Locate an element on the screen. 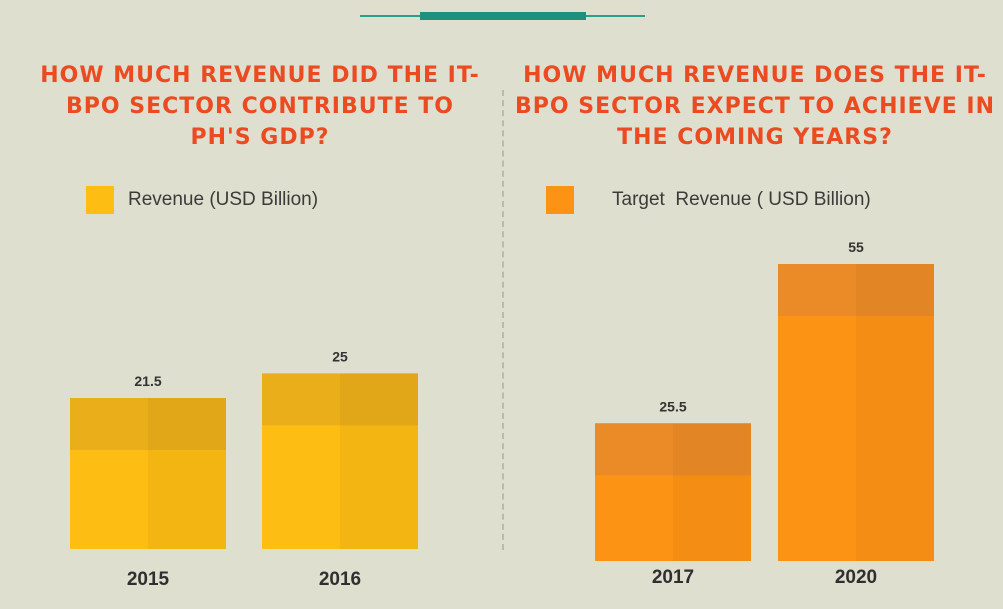 The width and height of the screenshot is (1003, 609). data-label: 25.5 is located at coordinates (672, 406).